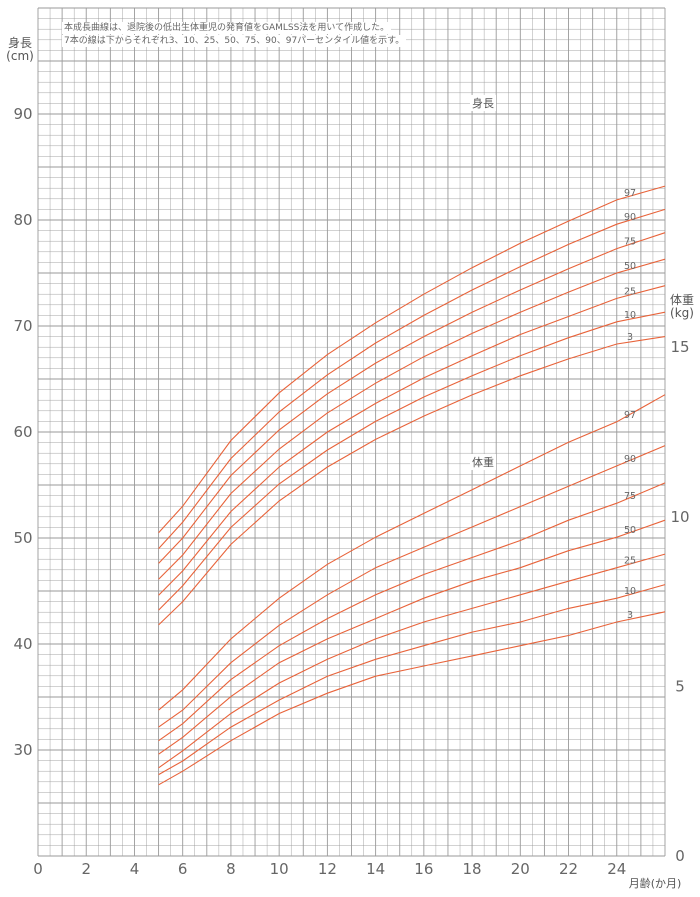  I want to click on x-tick-label: 22, so click(568, 869).